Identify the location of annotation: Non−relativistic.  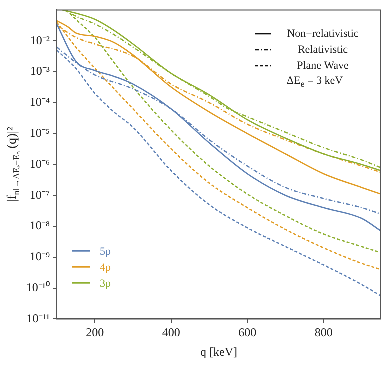
(323, 34).